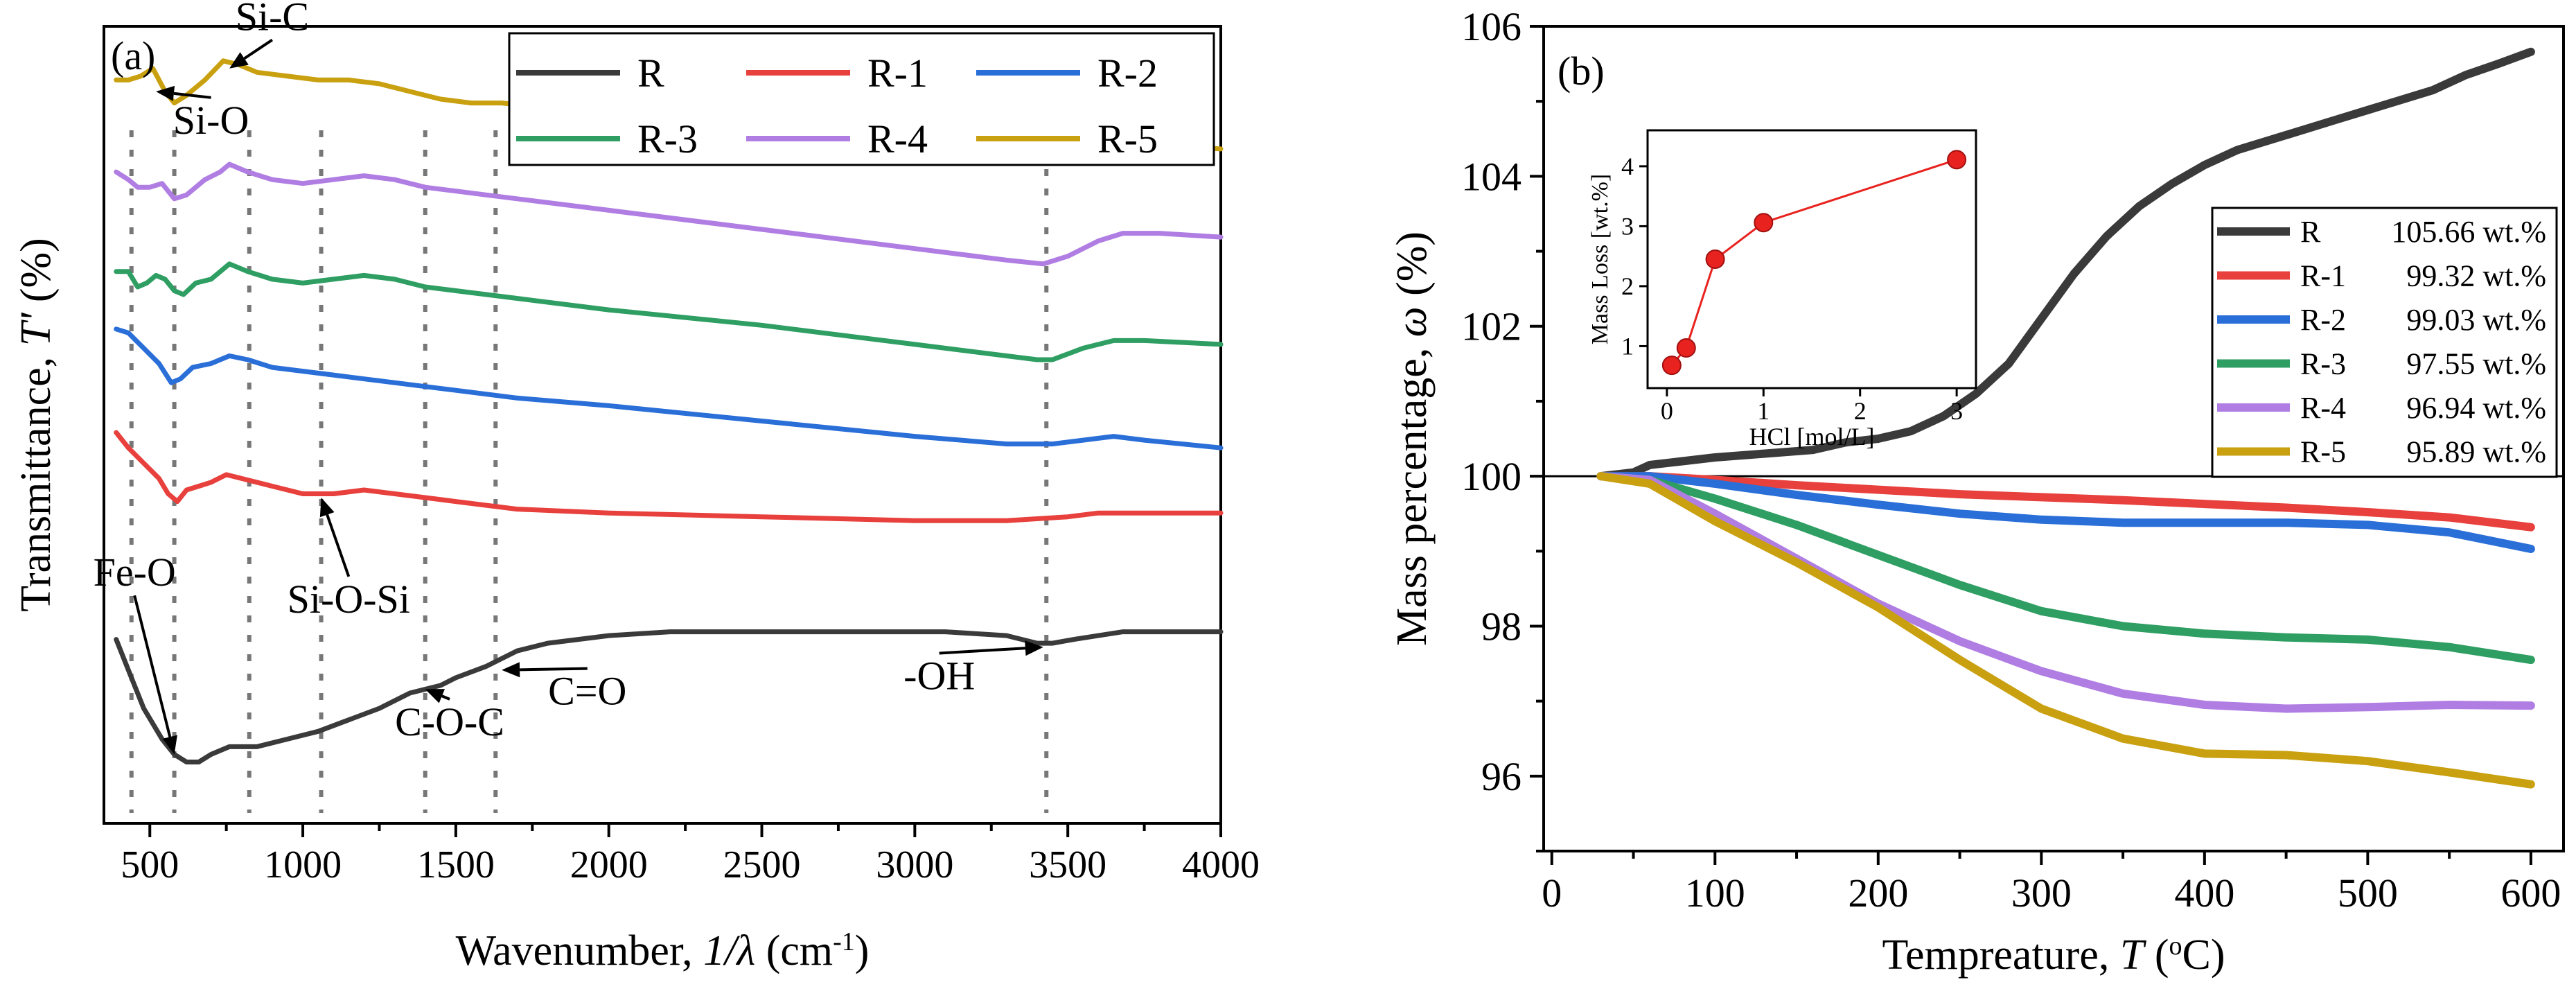 This screenshot has height=998, width=2576. Describe the element at coordinates (2476, 320) in the screenshot. I see `legend-value-r-2: 99.03 wt.%` at that location.